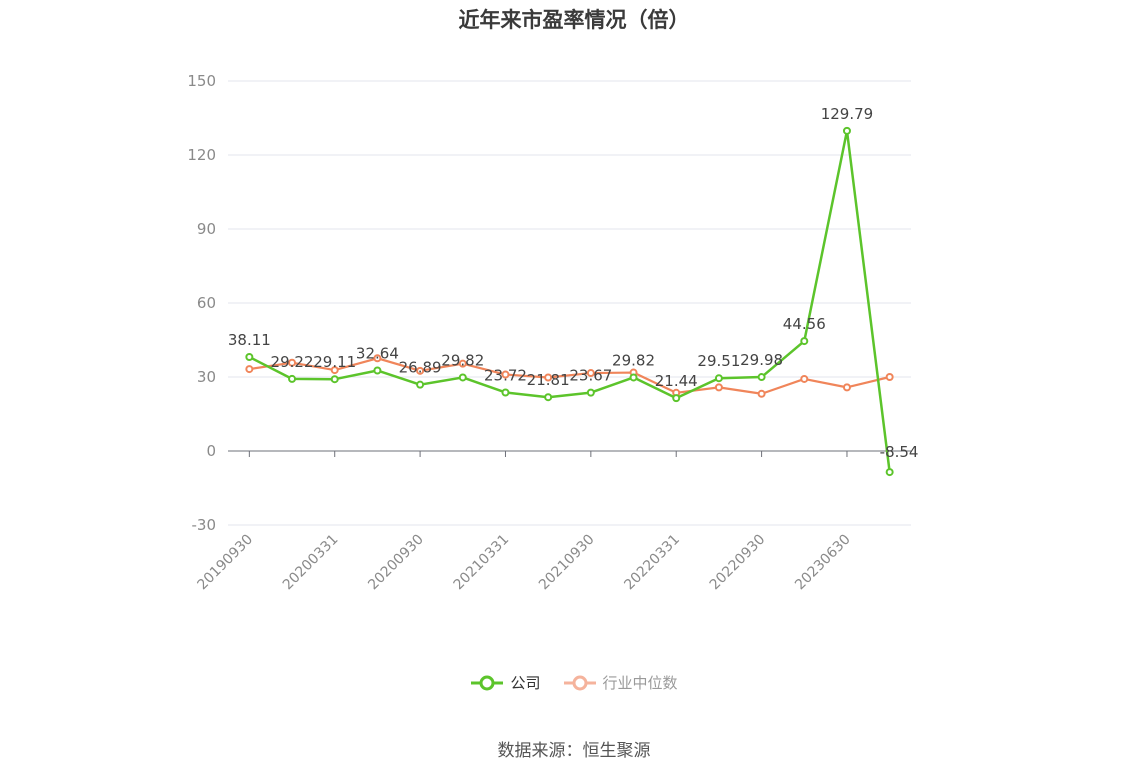 The height and width of the screenshot is (776, 1148). Describe the element at coordinates (652, 563) in the screenshot. I see `x-tick-label: 20220331` at that location.